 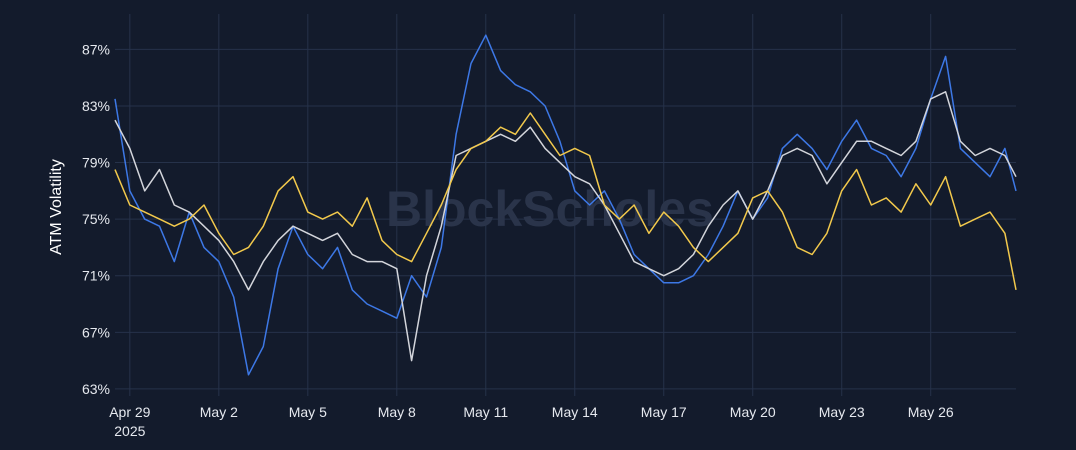 What do you see at coordinates (129, 412) in the screenshot?
I see `x-tick-label: Apr 29` at bounding box center [129, 412].